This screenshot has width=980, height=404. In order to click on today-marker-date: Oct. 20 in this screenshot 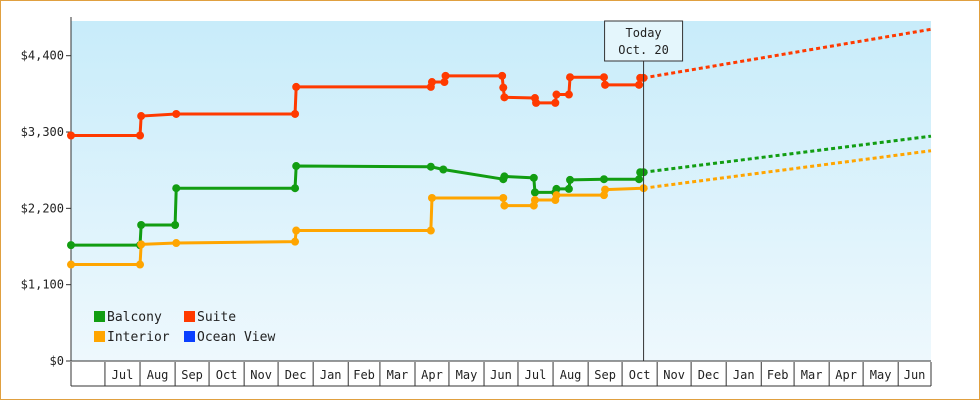, I will do `click(643, 50)`.